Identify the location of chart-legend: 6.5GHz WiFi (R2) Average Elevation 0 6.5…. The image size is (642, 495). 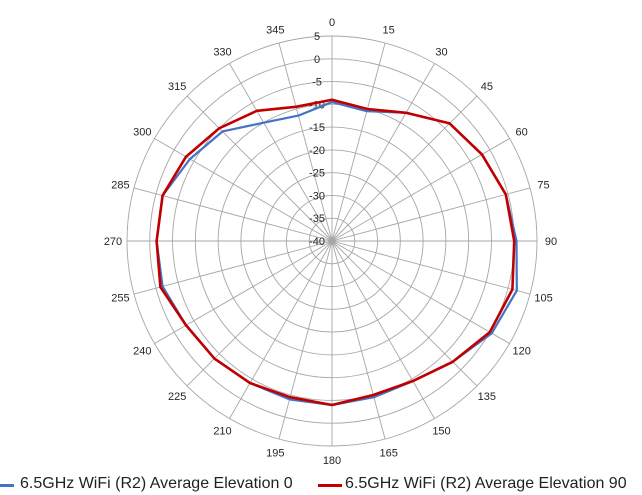
(321, 484).